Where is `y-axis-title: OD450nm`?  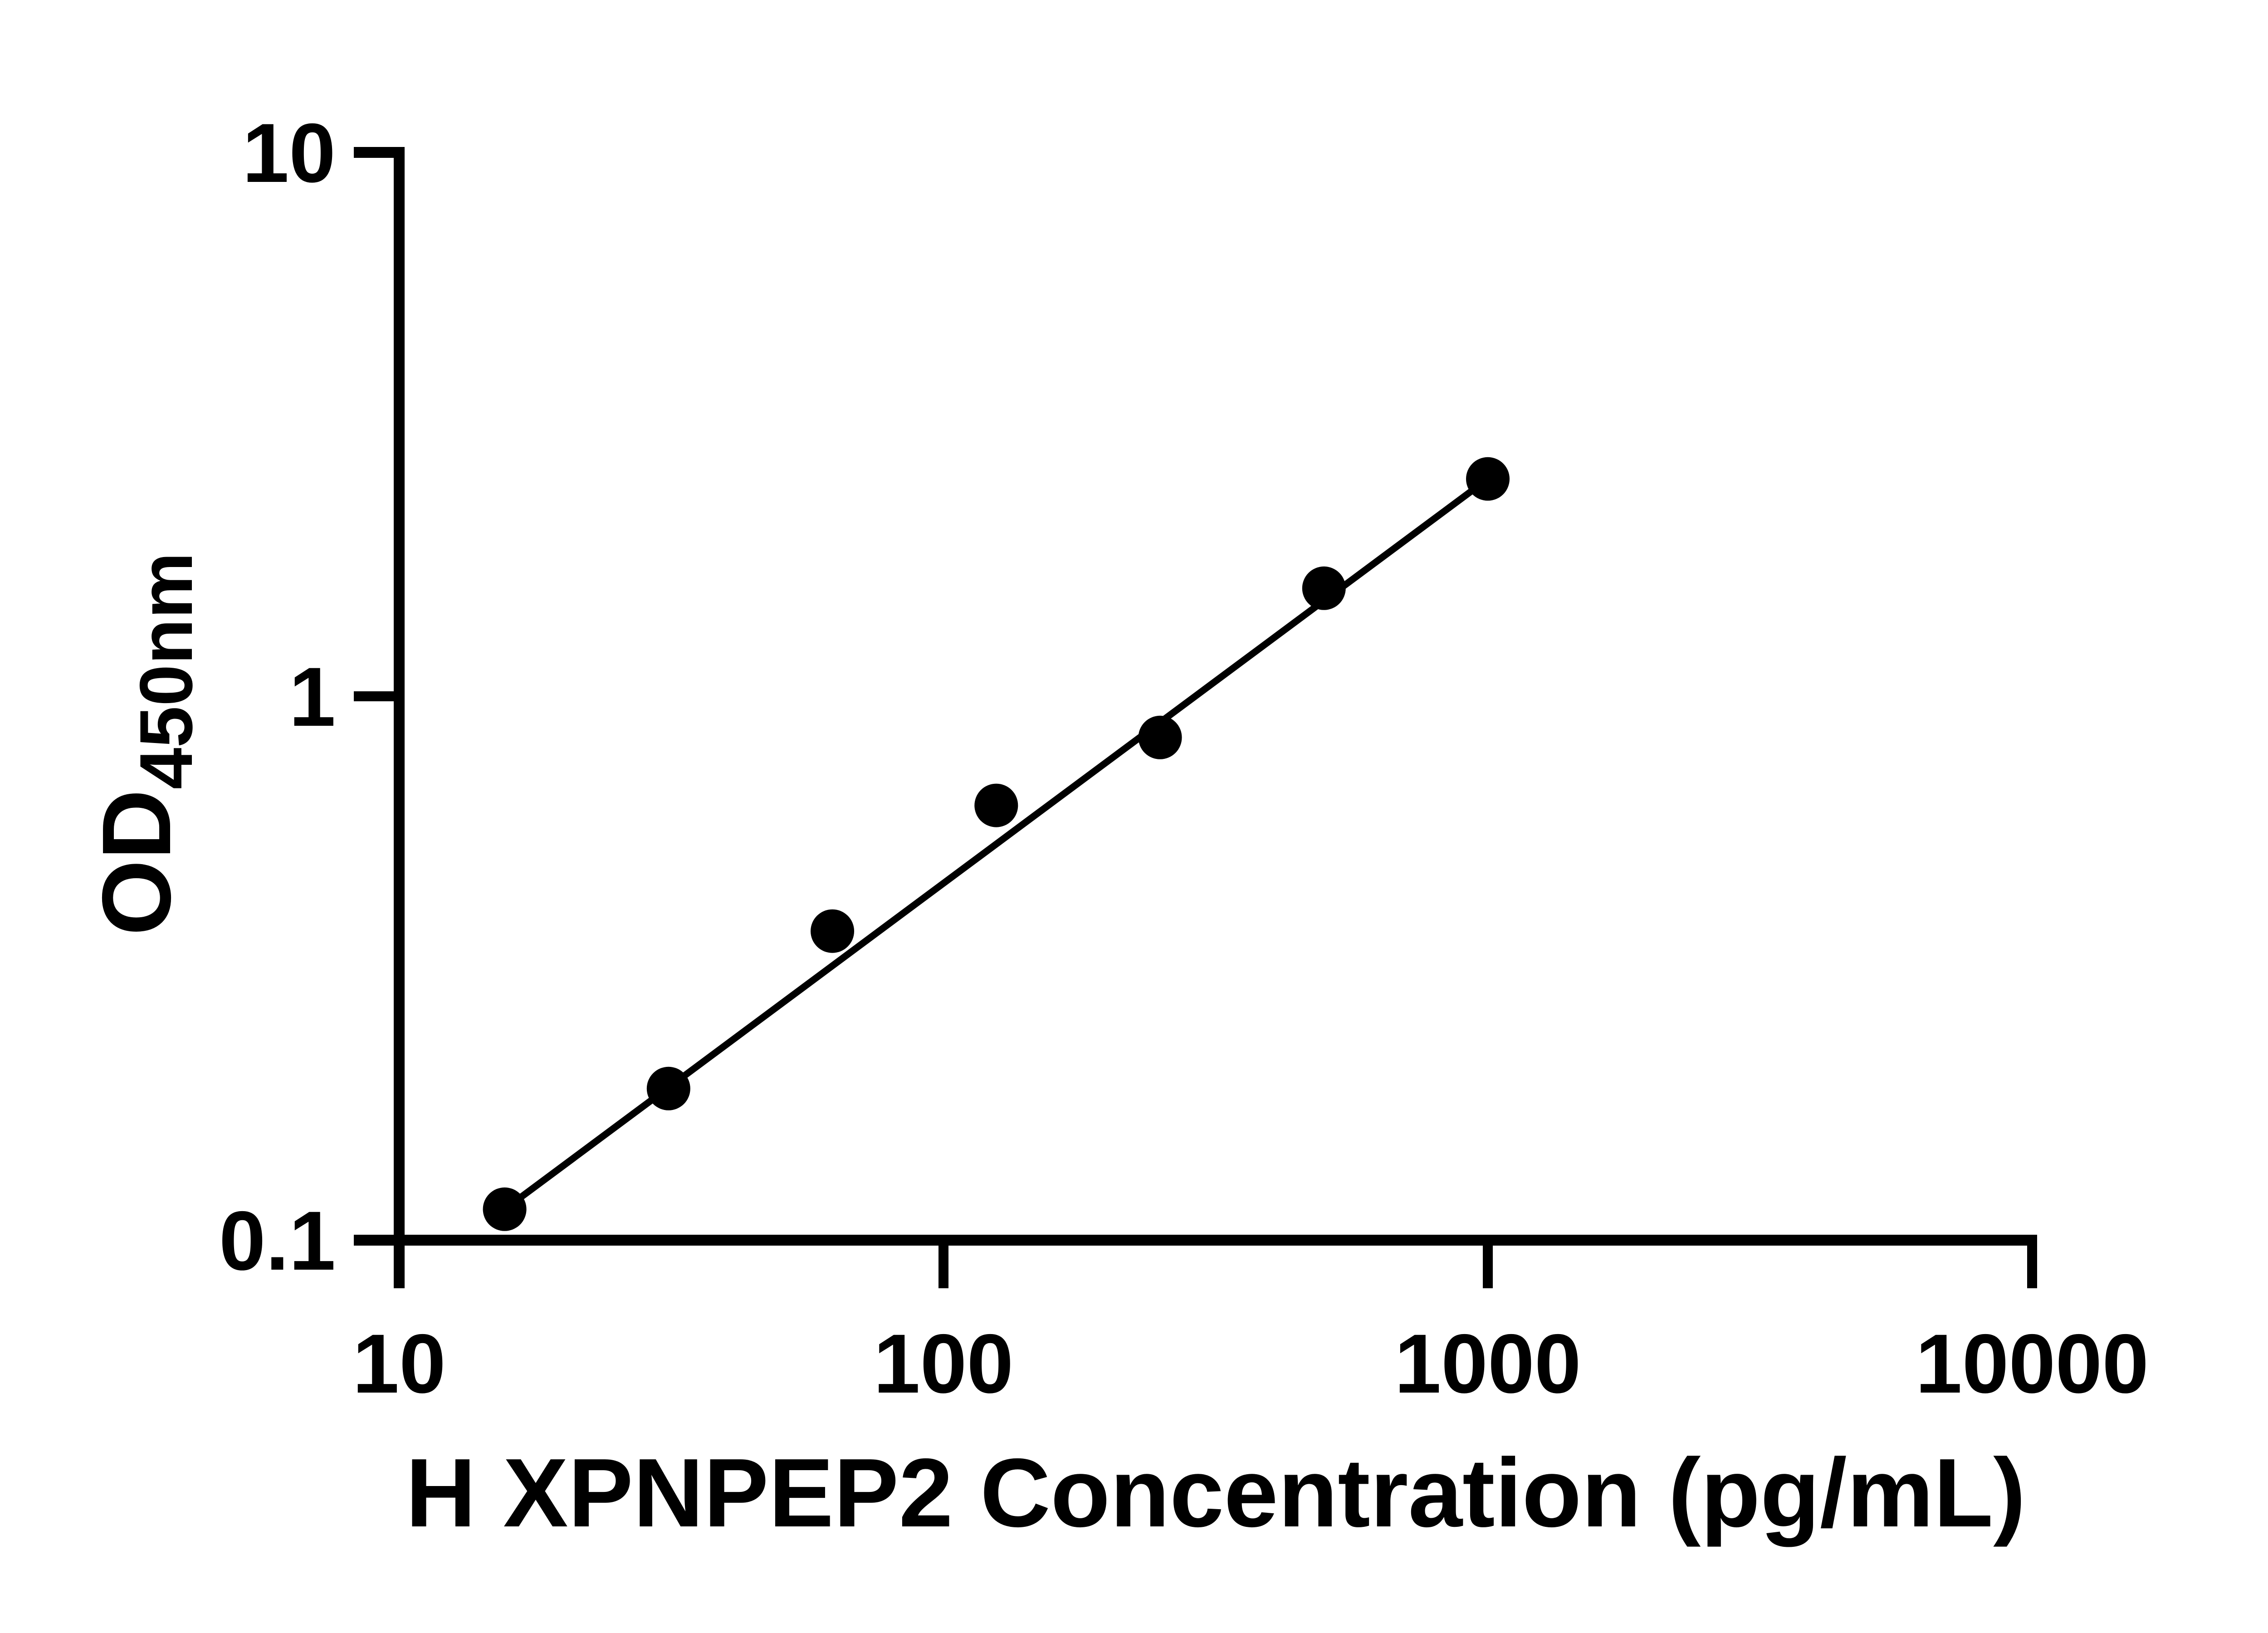 y-axis-title: OD450nm is located at coordinates (145, 743).